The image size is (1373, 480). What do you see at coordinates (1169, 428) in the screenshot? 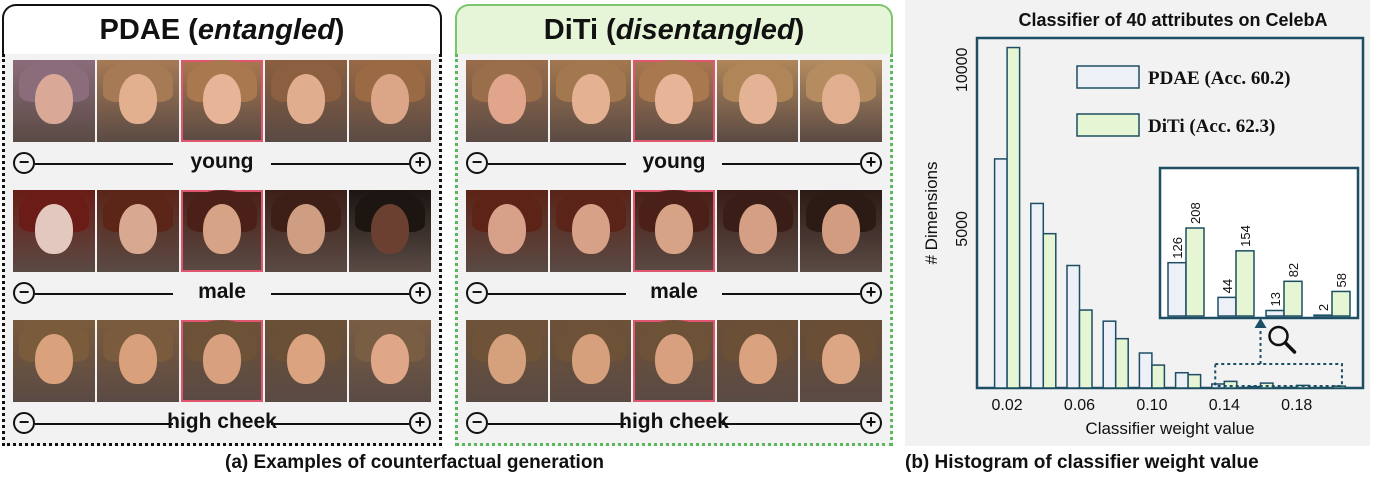
I see `x-axis-label: Classifier weight value` at bounding box center [1169, 428].